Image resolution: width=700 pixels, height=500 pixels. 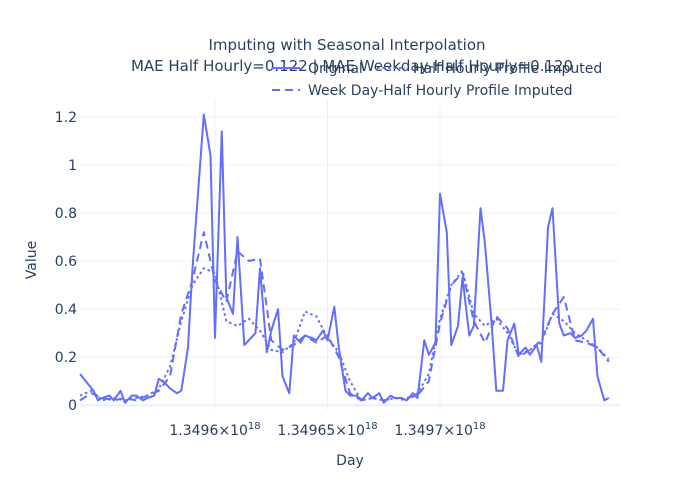 I want to click on x-tick-label: 1.3497×10¹⁸, so click(x=439, y=430).